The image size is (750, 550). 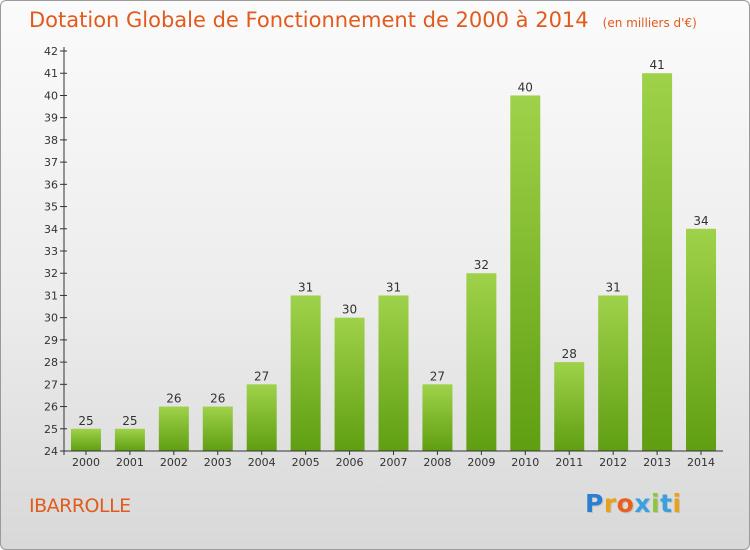 What do you see at coordinates (262, 462) in the screenshot?
I see `x-tick-label-2004: 2004` at bounding box center [262, 462].